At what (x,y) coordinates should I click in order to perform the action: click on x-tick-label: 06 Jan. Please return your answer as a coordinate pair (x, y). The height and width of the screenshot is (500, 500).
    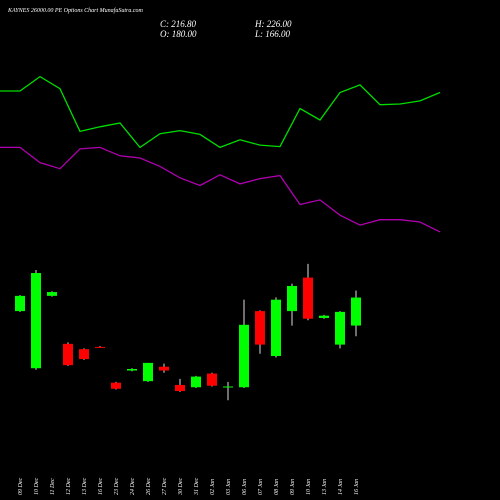
    Looking at the image, I should click on (245, 487).